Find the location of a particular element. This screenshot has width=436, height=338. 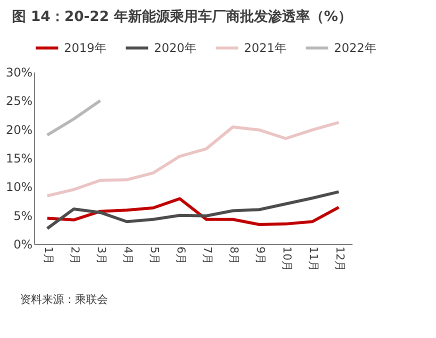

legend-label: 2020年 is located at coordinates (175, 48).